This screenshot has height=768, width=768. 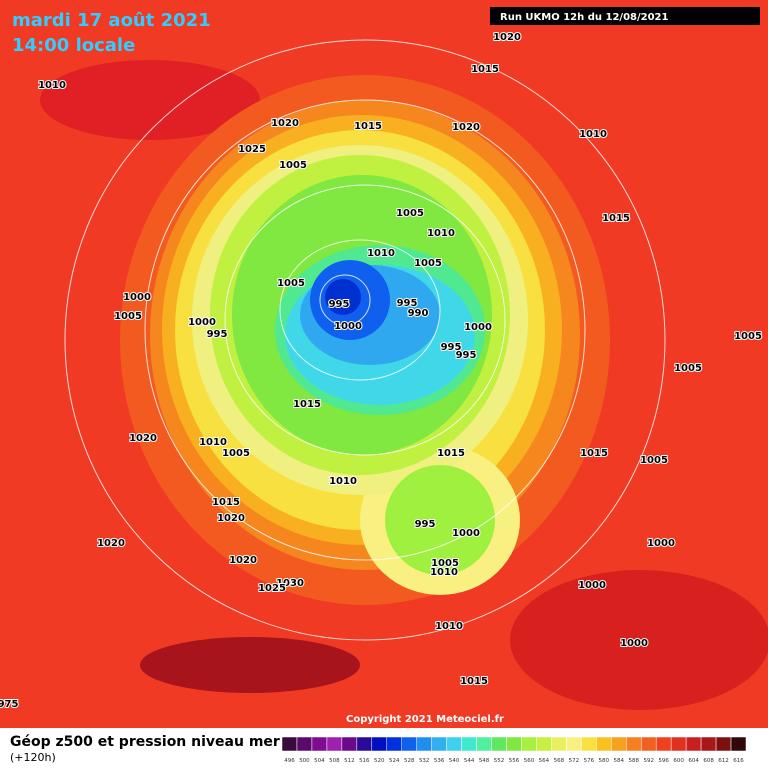 What do you see at coordinates (619, 761) in the screenshot?
I see `scale-label: 584` at bounding box center [619, 761].